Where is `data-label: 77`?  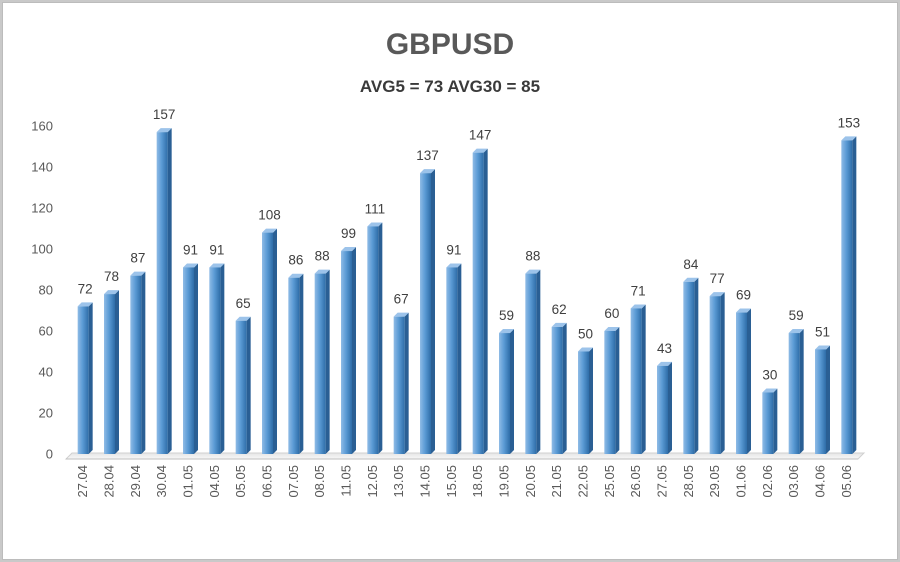 data-label: 77 is located at coordinates (717, 278).